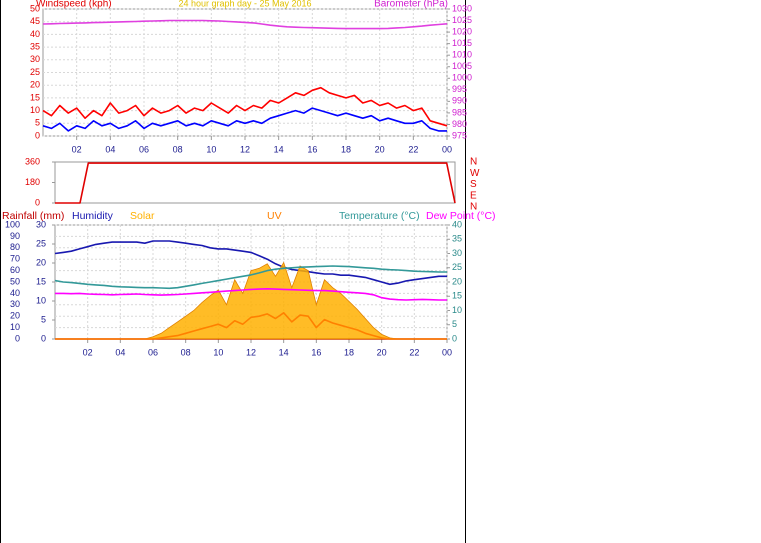 This screenshot has width=761, height=543. I want to click on chart-title: 24 hour graph day - 25 May 2016, so click(244, 4).